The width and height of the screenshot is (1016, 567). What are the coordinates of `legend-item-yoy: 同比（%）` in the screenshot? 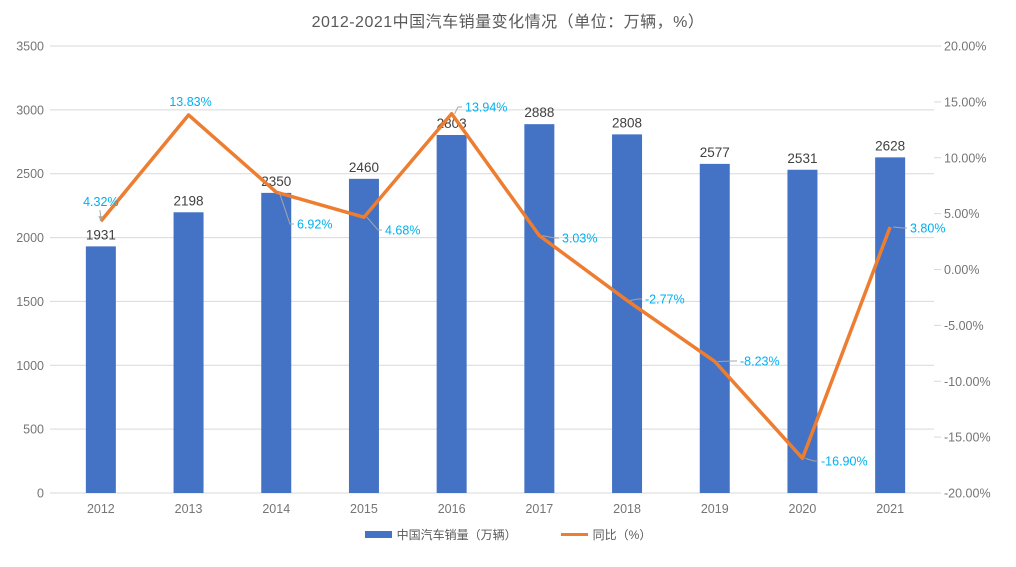 It's located at (606, 534).